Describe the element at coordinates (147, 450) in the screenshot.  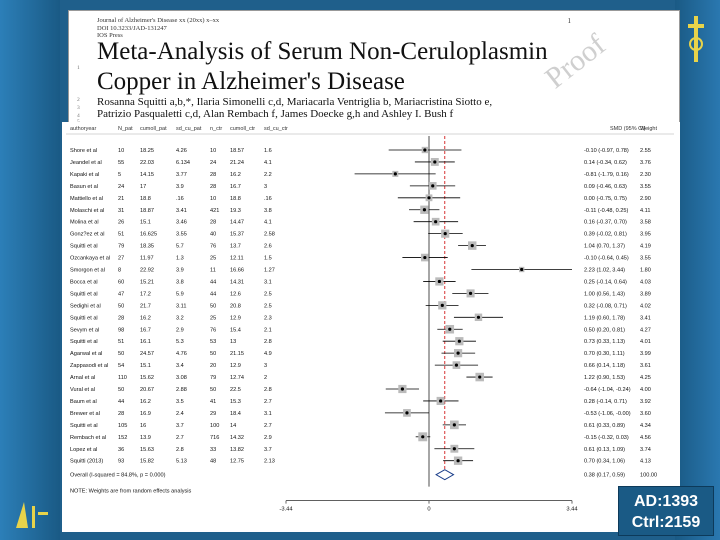
I see `cell-cu_pat: 15.63` at that location.